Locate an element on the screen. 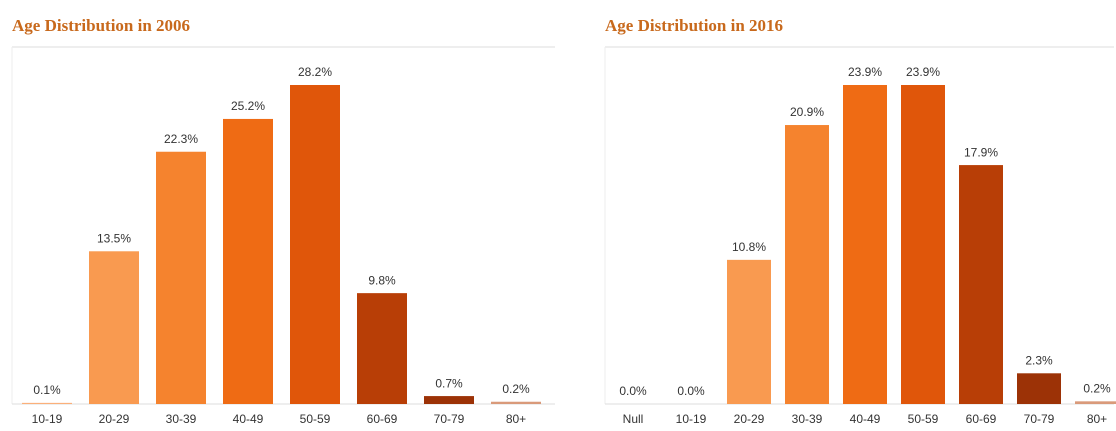 The height and width of the screenshot is (431, 1116). value-label: 17.9% is located at coordinates (981, 152).